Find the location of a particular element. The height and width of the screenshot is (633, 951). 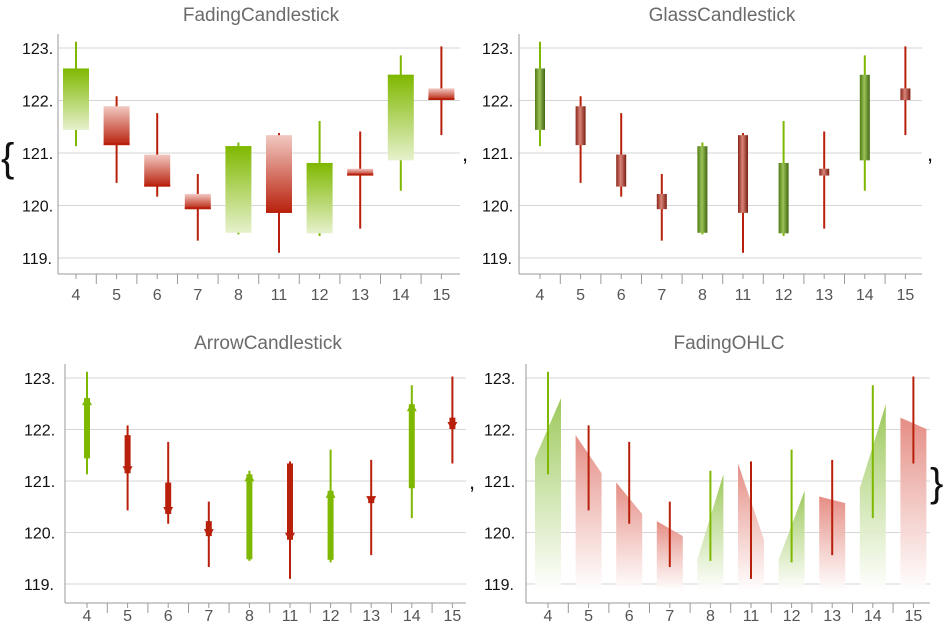

chart-title: ArrowCandlestick is located at coordinates (268, 343).